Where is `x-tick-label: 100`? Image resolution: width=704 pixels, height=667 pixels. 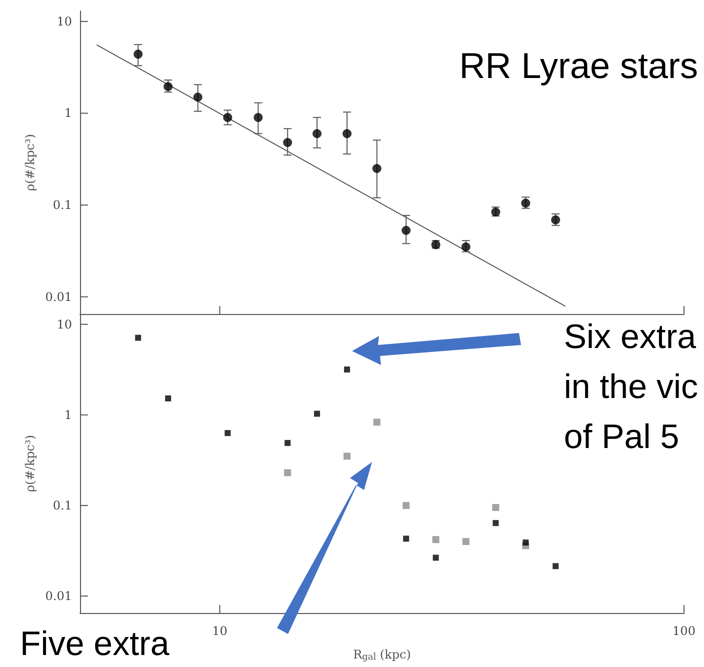 x-tick-label: 100 is located at coordinates (684, 631).